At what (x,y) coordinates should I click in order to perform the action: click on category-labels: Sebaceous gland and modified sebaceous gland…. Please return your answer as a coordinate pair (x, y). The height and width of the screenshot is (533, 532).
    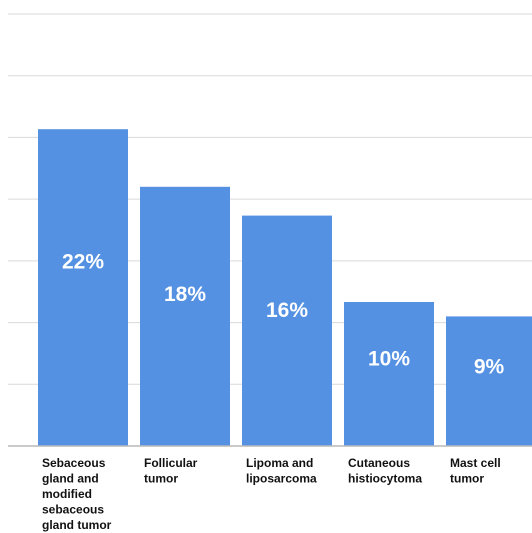
    Looking at the image, I should click on (271, 494).